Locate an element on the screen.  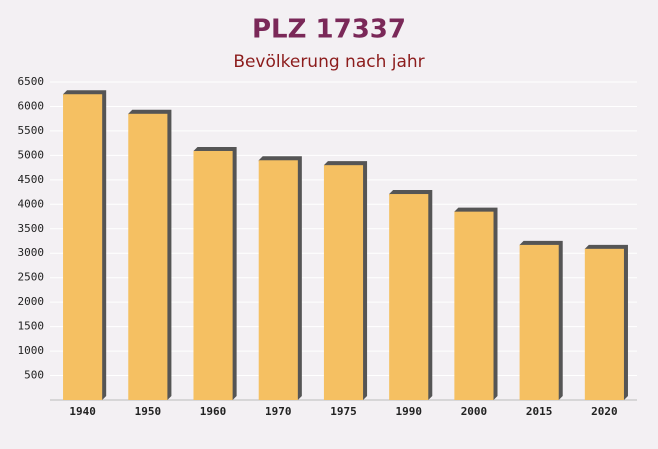
y-tick-label: 5000 is located at coordinates (31, 154).